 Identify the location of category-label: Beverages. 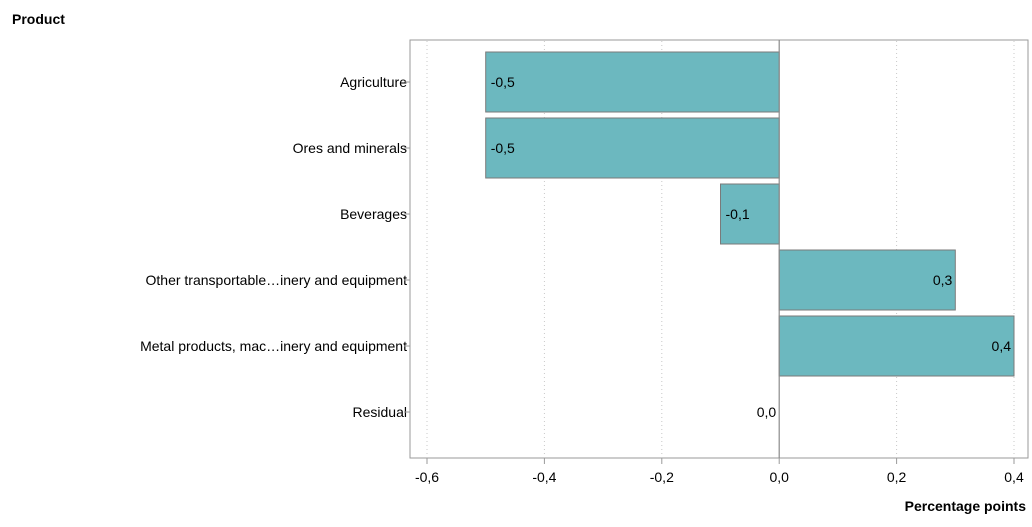
(373, 214).